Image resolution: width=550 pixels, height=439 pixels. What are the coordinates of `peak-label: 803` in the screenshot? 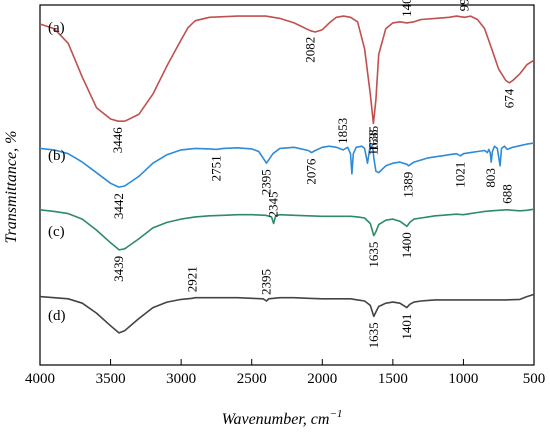 It's located at (490, 178).